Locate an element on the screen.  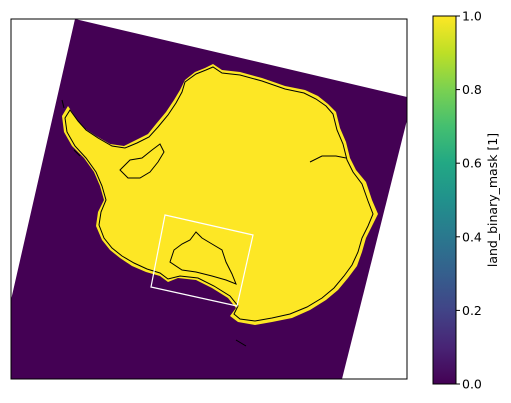
colorbar-ticks: 0.0 0.2 0.4 0.6 0.8 1.0 is located at coordinates (469, 200).